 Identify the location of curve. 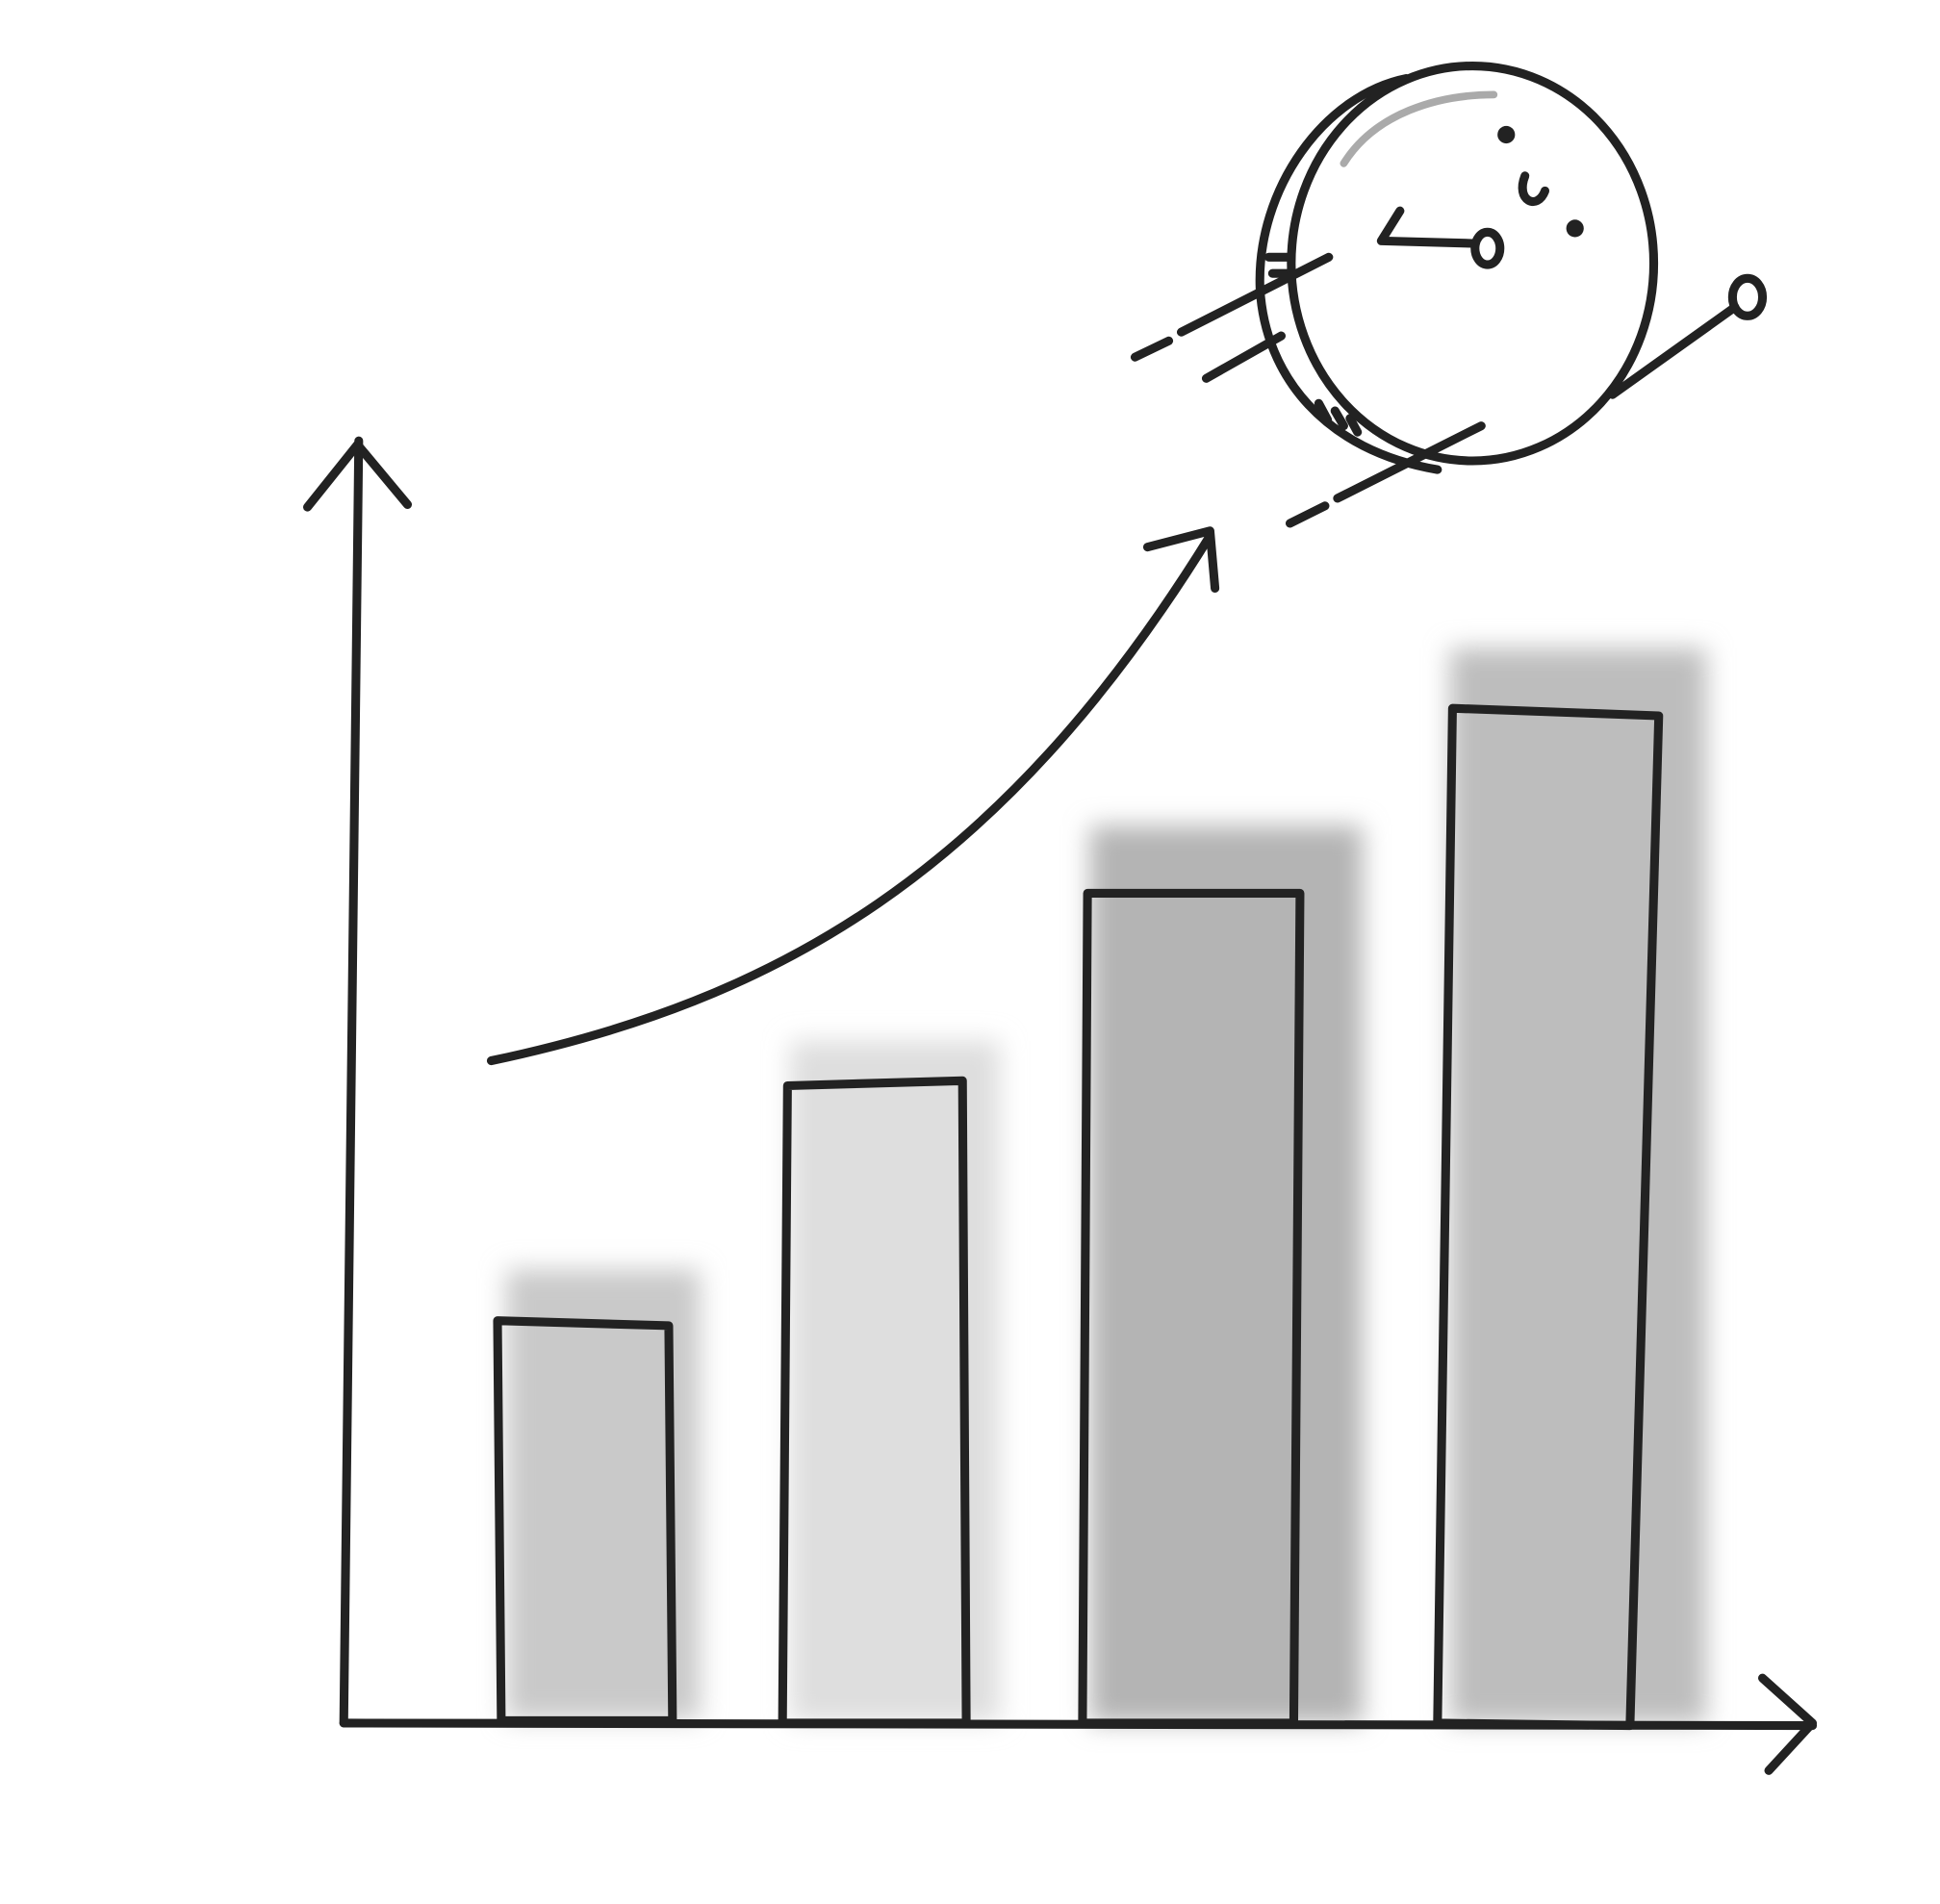
(850, 798).